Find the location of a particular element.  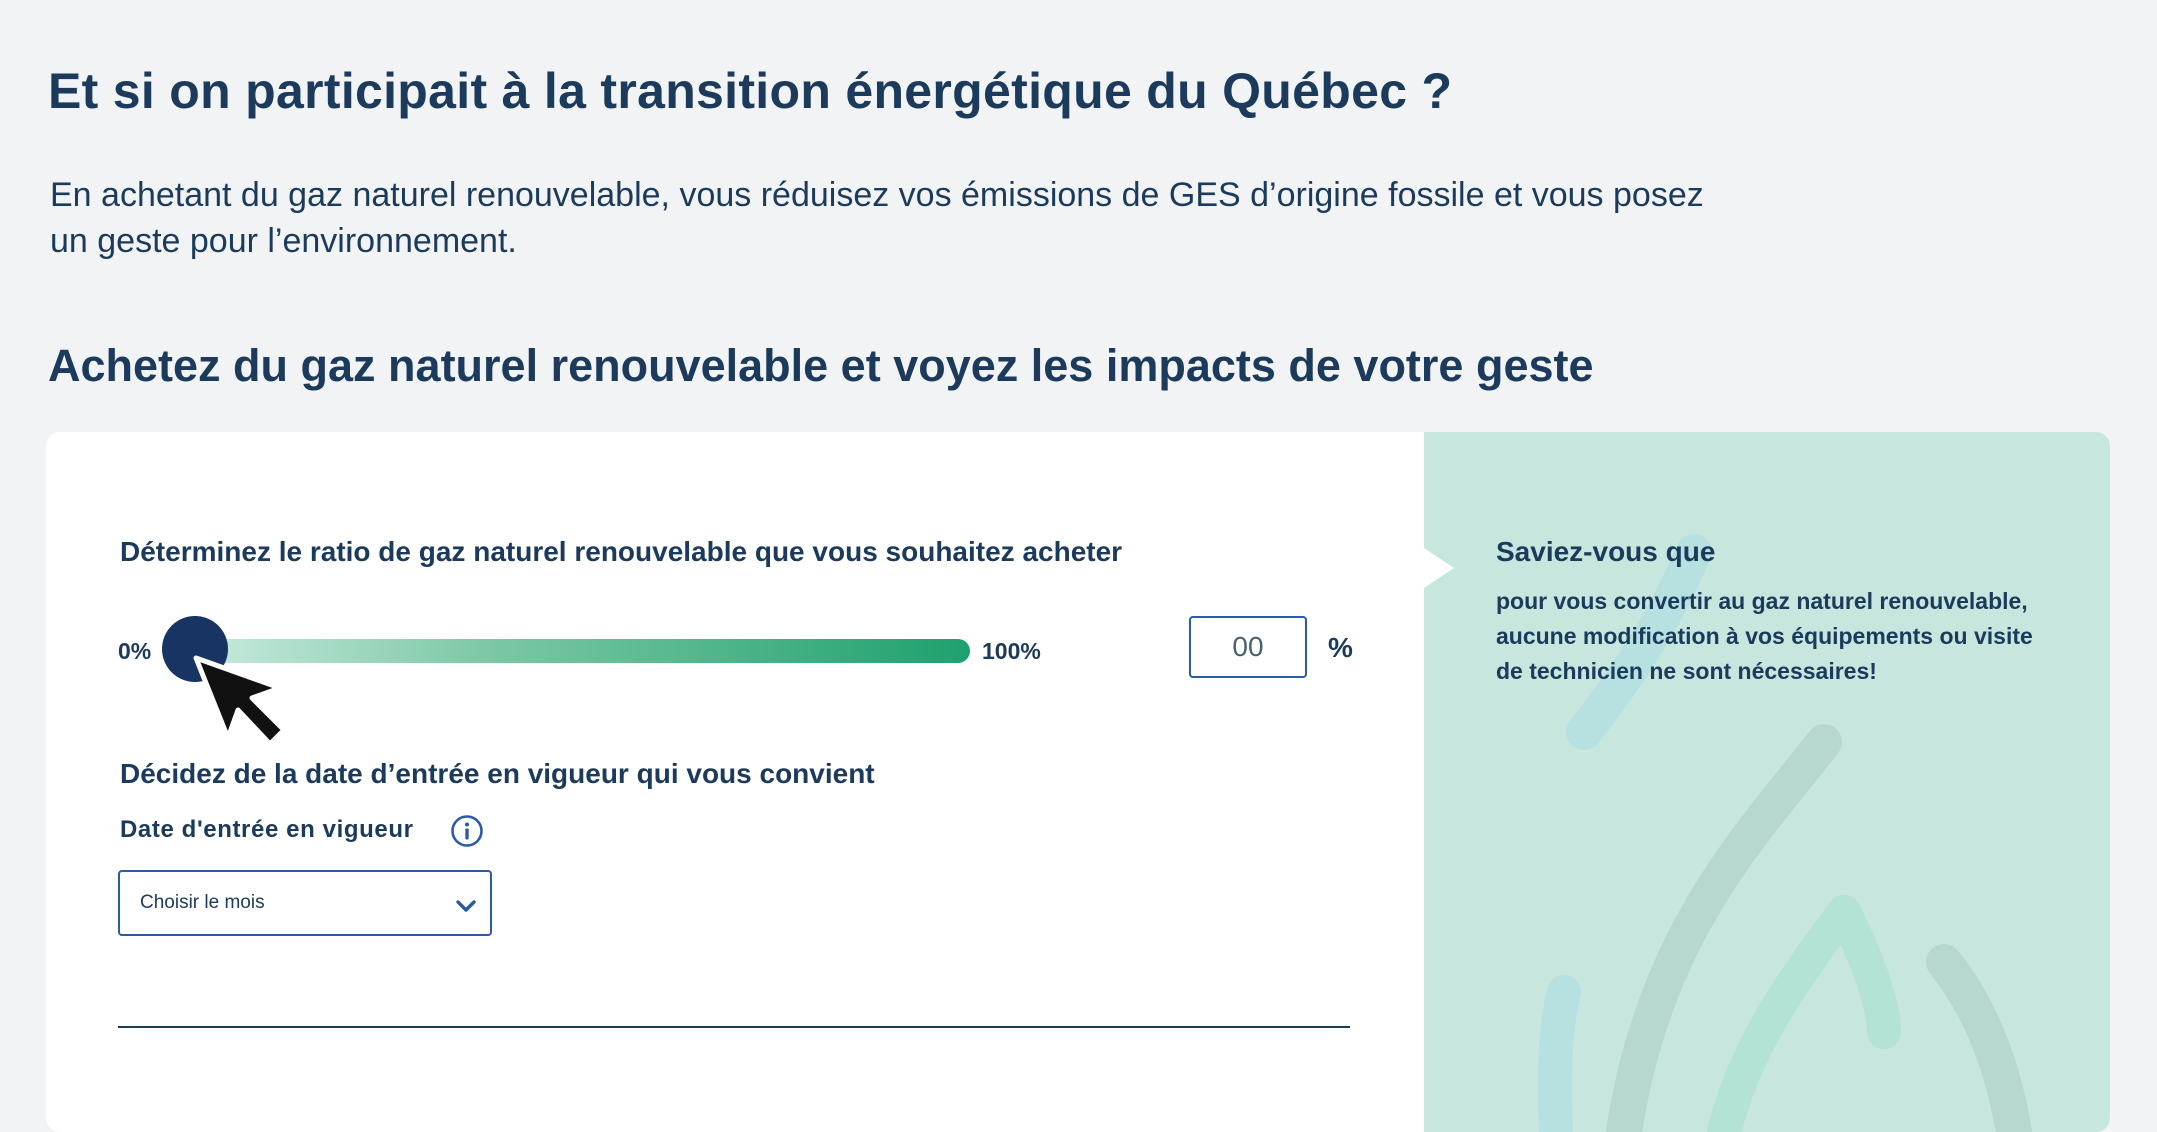

chevron-down-icon is located at coordinates (466, 906).